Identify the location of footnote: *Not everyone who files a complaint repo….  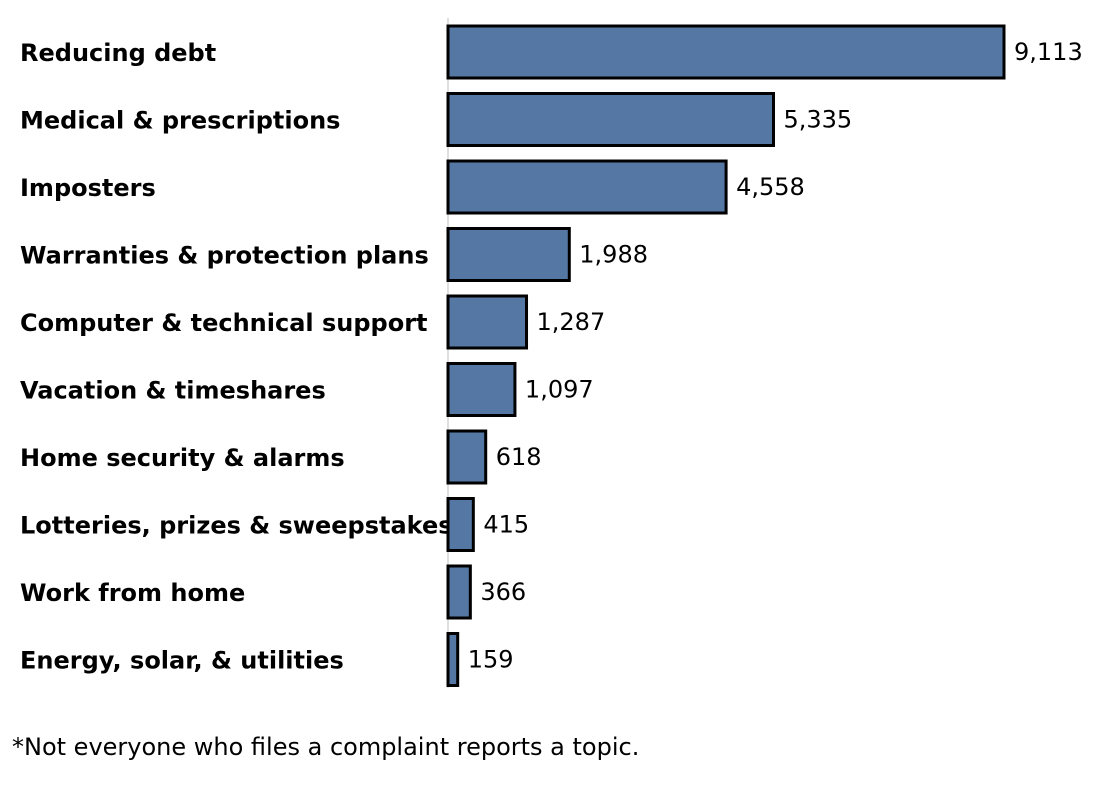
(326, 747).